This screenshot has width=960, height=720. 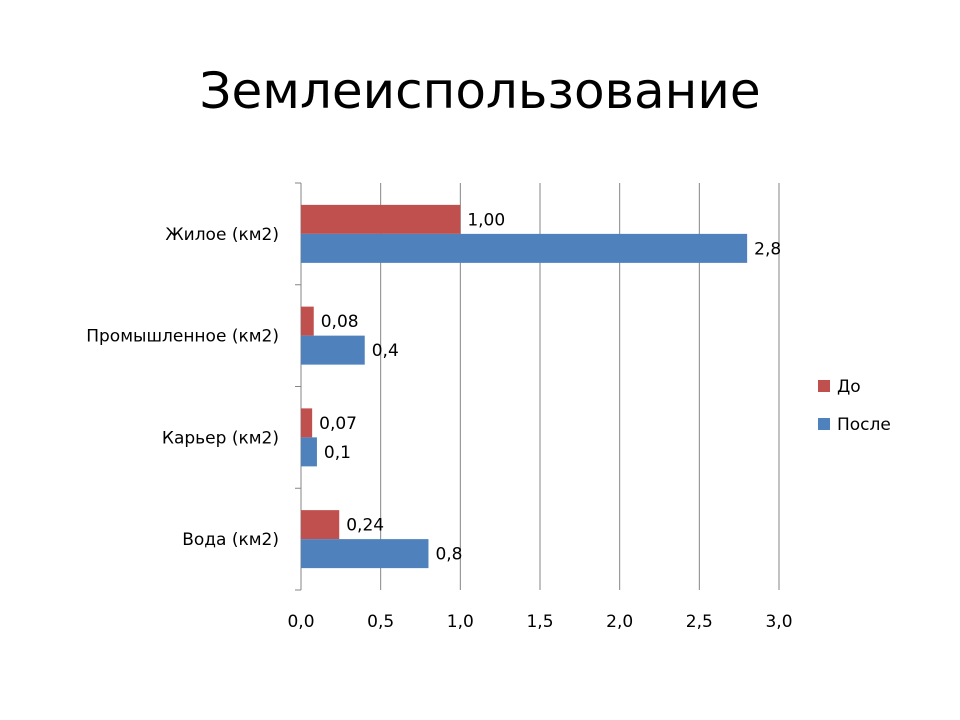 What do you see at coordinates (385, 351) in the screenshot?
I see `data-label: 0,4` at bounding box center [385, 351].